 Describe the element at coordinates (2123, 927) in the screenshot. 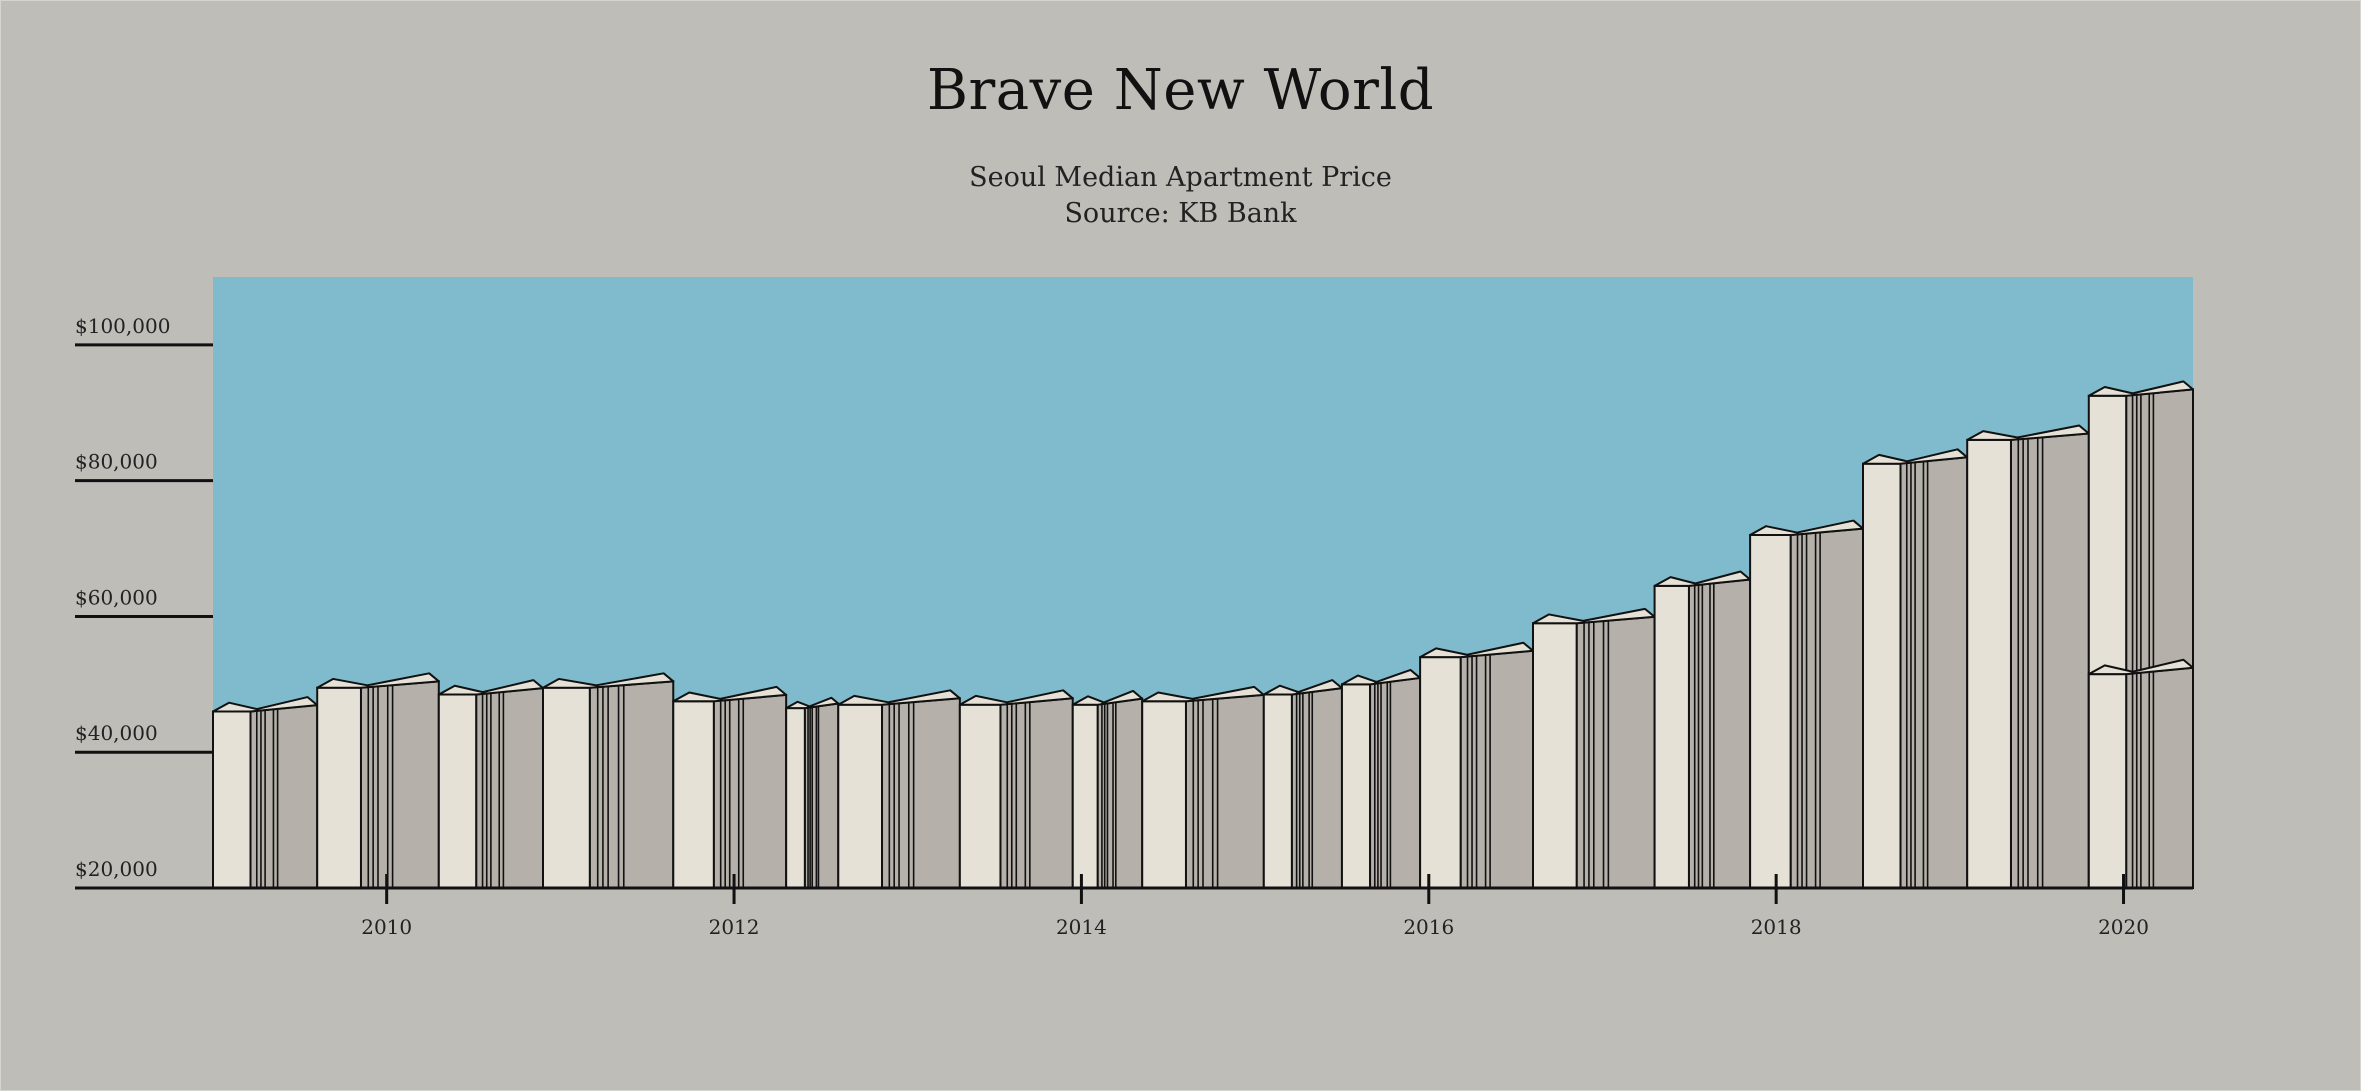

I see `x-tick-label: 2020` at that location.